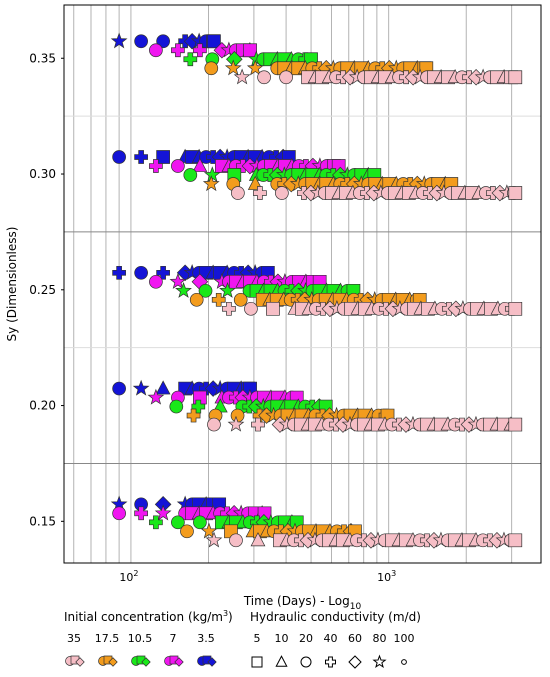 Image resolution: width=550 pixels, height=677 pixels. Describe the element at coordinates (257, 576) in the screenshot. I see `x-tick-labels: 102 103` at that location.